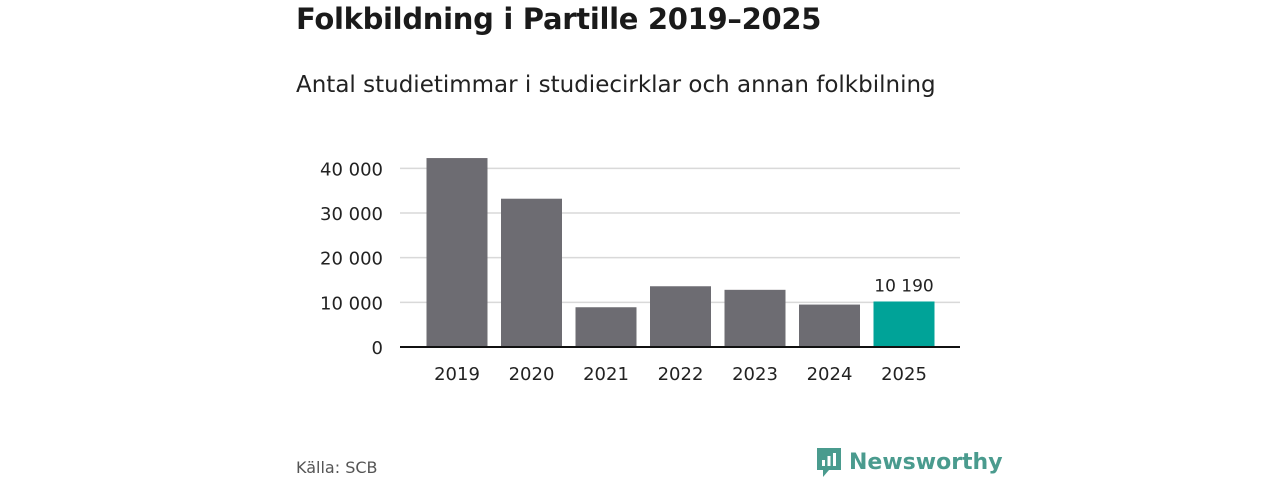 The image size is (1280, 480). I want to click on x-tick-label: 2020, so click(532, 374).